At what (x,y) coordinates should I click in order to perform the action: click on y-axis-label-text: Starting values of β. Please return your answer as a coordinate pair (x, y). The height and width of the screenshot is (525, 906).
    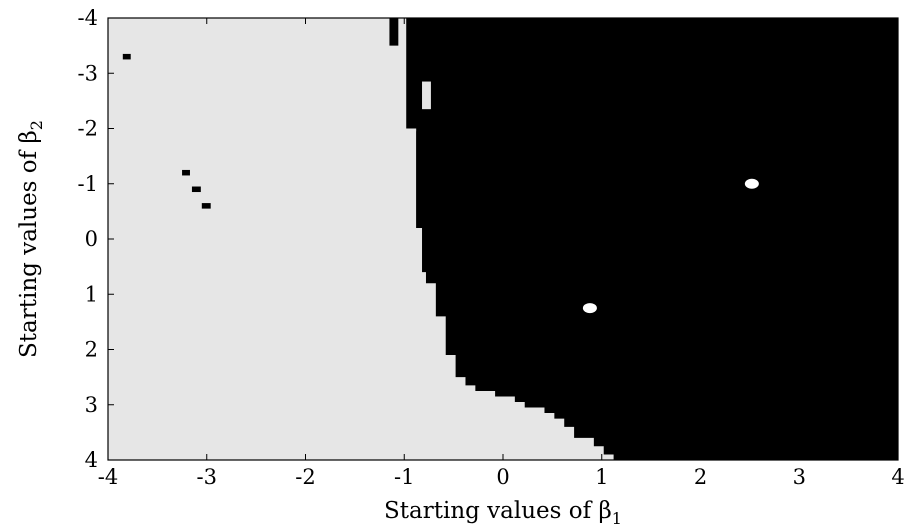
    Looking at the image, I should click on (29, 244).